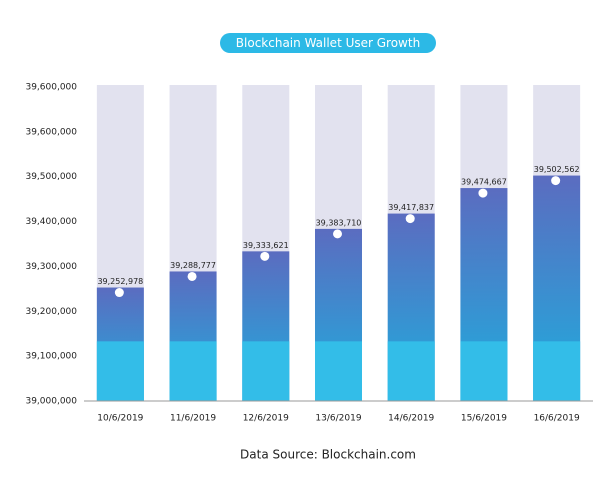 The image size is (613, 492). Describe the element at coordinates (328, 455) in the screenshot. I see `source: Data Source: Blockchain.com` at that location.